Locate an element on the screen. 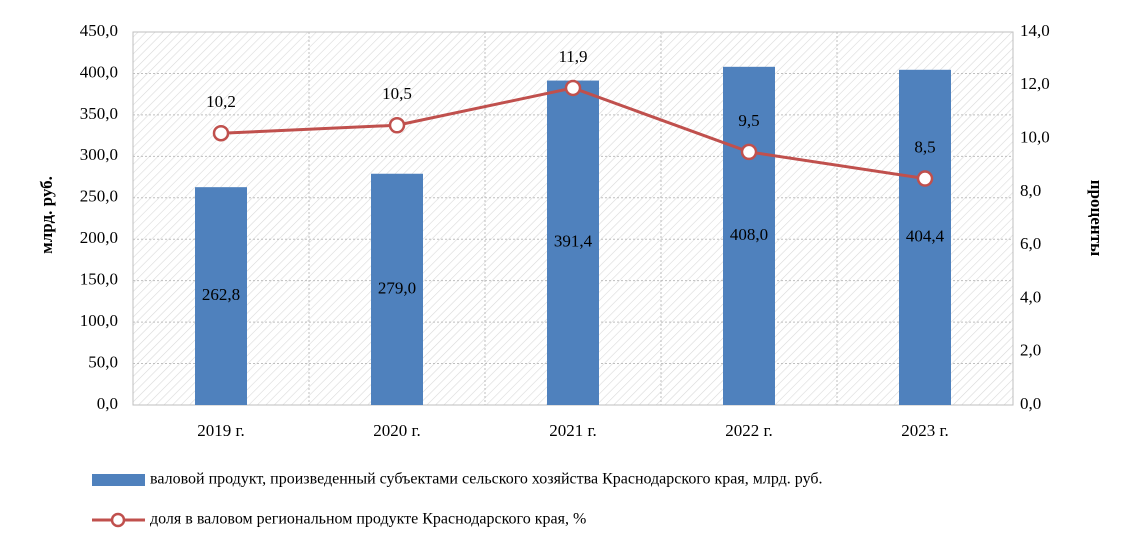  y2-tick-label: 8,0 is located at coordinates (1030, 190).